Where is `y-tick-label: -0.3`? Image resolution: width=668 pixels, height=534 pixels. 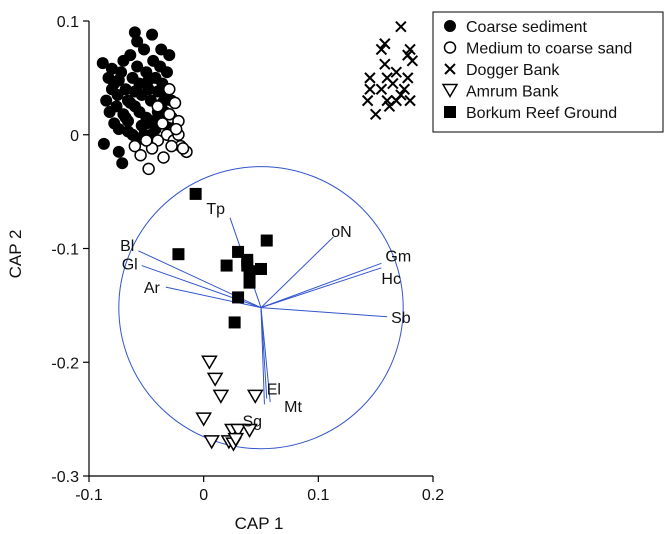
y-tick-label: -0.3 is located at coordinates (65, 477).